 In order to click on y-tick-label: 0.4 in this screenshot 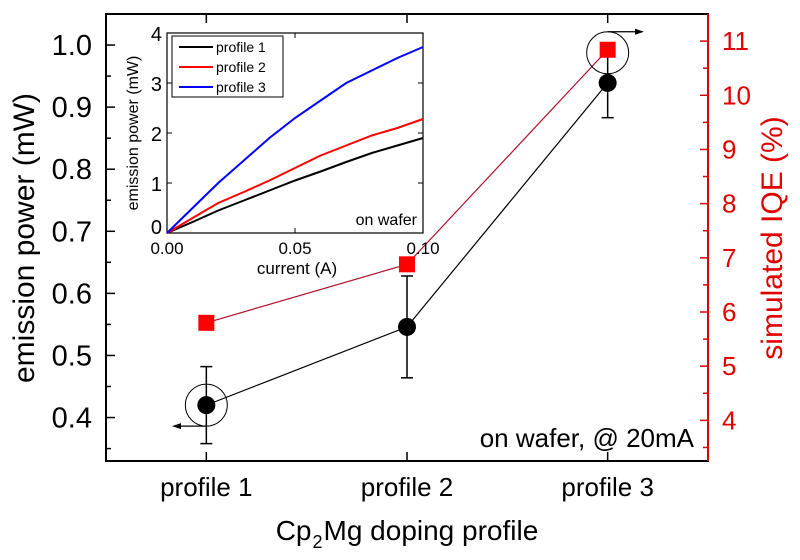, I will do `click(72, 419)`.